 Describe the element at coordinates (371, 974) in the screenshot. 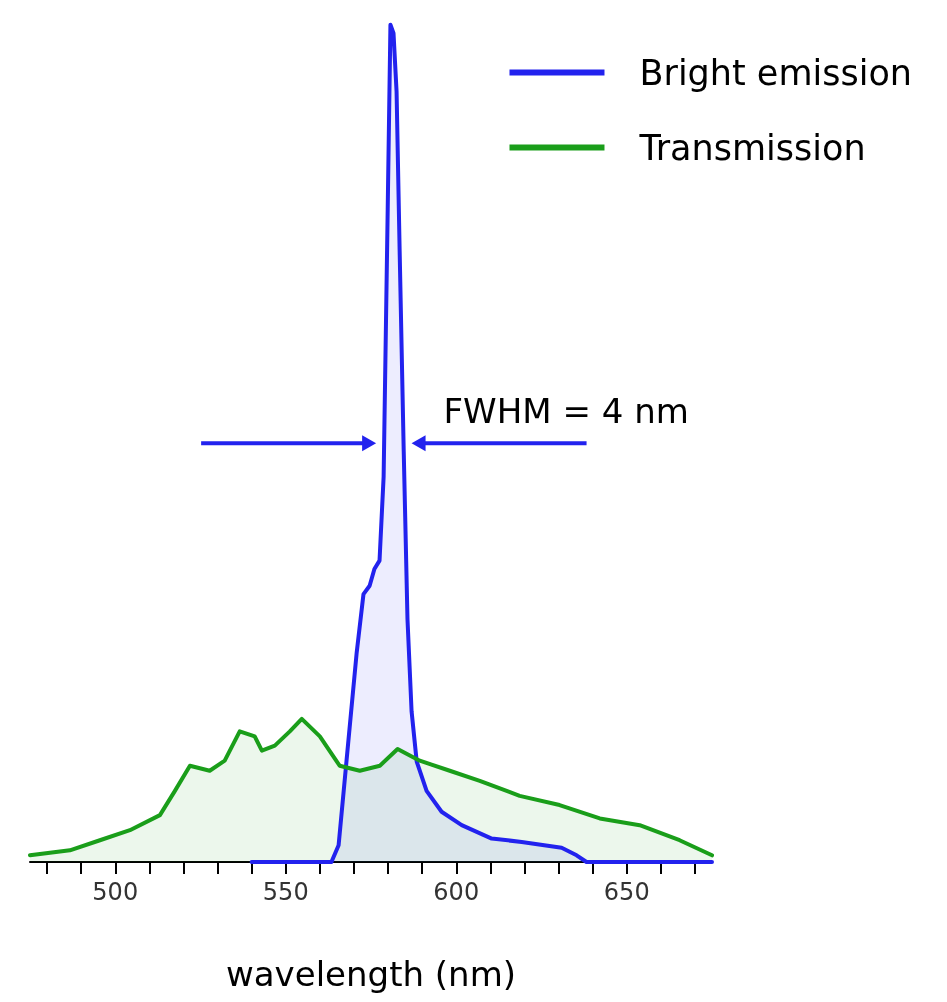

I see `x-axis-title: wavelength (nm)` at that location.